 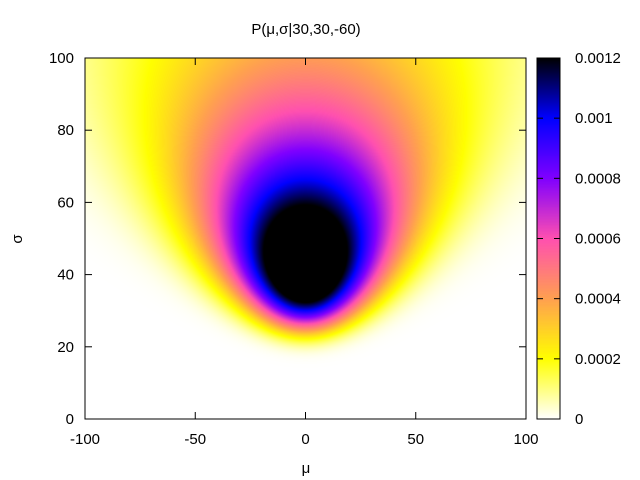 I want to click on chart-title: P(μ,σ|30,30,-60), so click(x=305, y=29).